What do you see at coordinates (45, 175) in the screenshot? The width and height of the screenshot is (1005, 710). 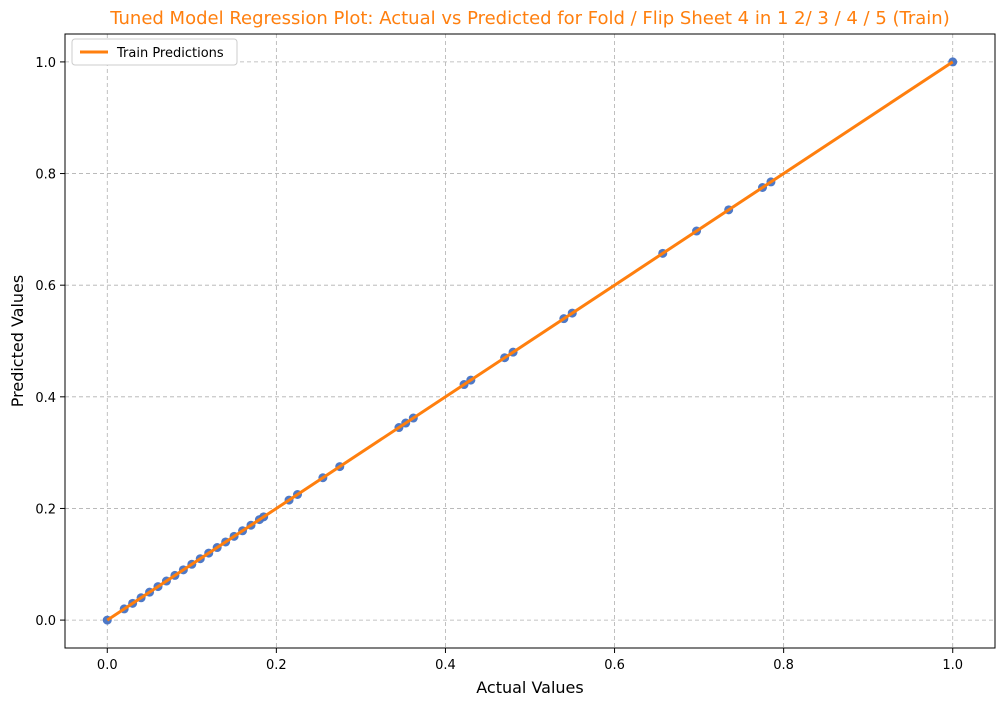 I see `y-tick-label: 0.8` at bounding box center [45, 175].